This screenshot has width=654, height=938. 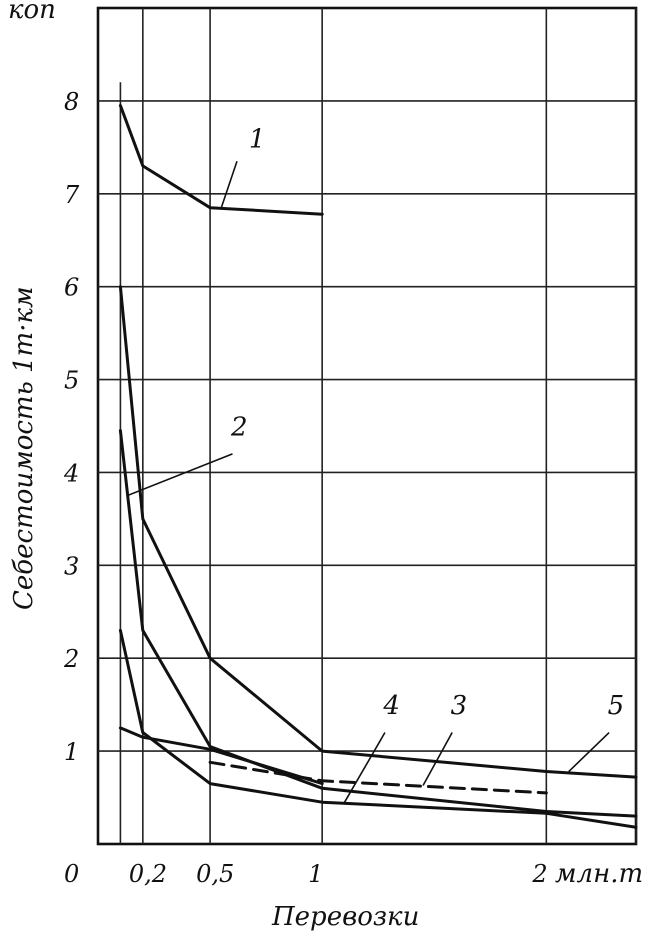 I want to click on curve-label-4: 4, so click(x=391, y=706).